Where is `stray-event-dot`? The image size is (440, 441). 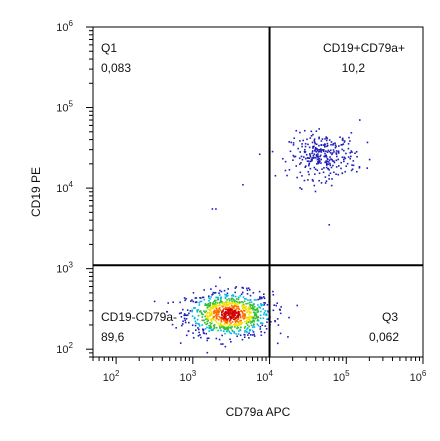 stray-event-dot is located at coordinates (329, 225).